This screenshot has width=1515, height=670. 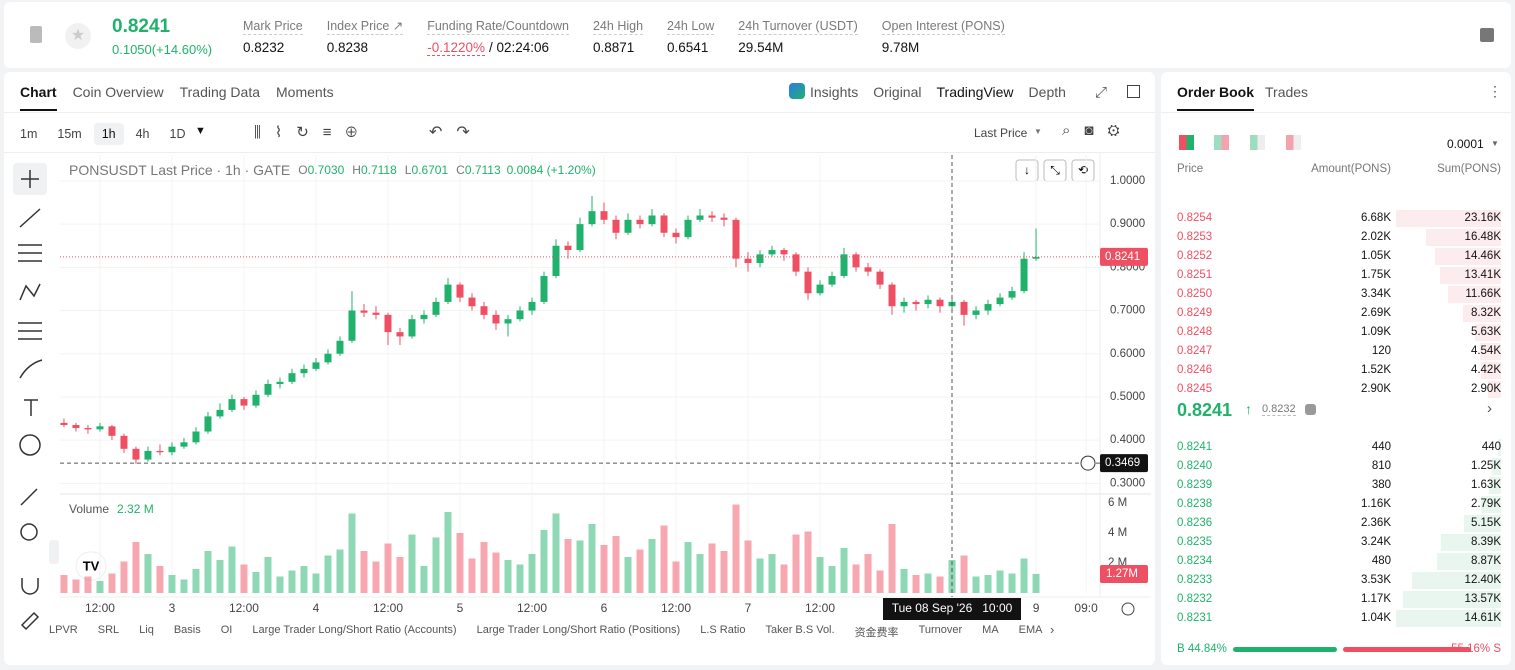 I want to click on indicator: Basis, so click(x=187, y=630).